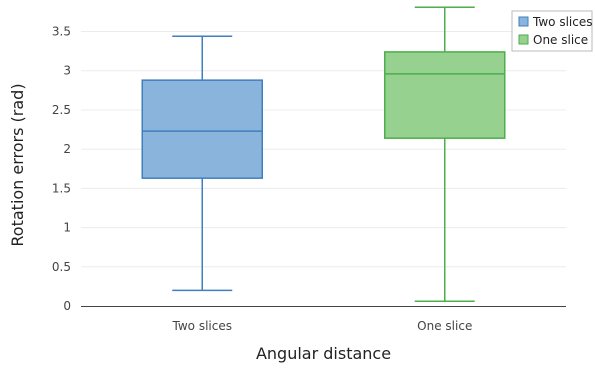  Describe the element at coordinates (67, 306) in the screenshot. I see `y-tick-label: 0` at that location.